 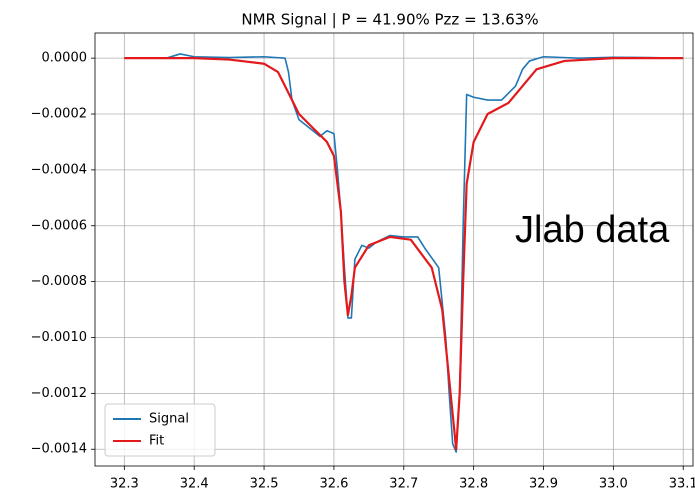 I want to click on y-tick-label: −0.0002, so click(x=59, y=114).